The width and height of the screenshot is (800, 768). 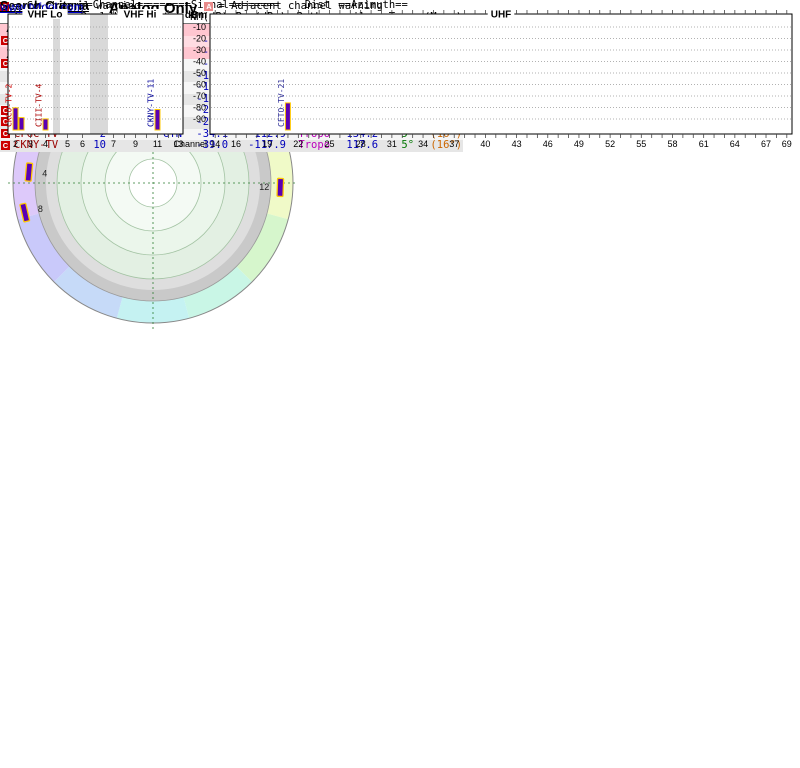 I want to click on uhf-section-label: UHF, so click(x=501, y=15).